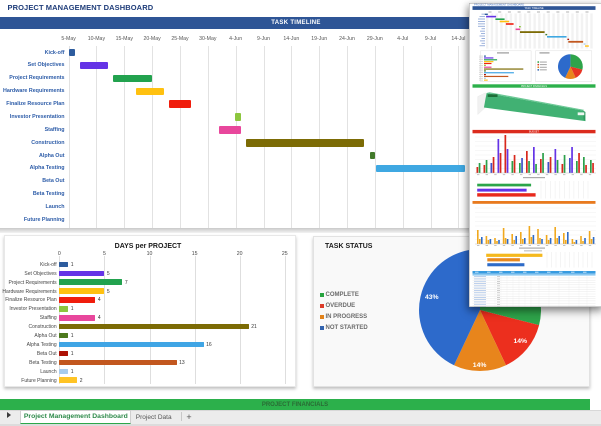  What do you see at coordinates (499, 5) in the screenshot?
I see `svg-text: PROJECT MANAGEMENT DASHBOARD` at bounding box center [499, 5].